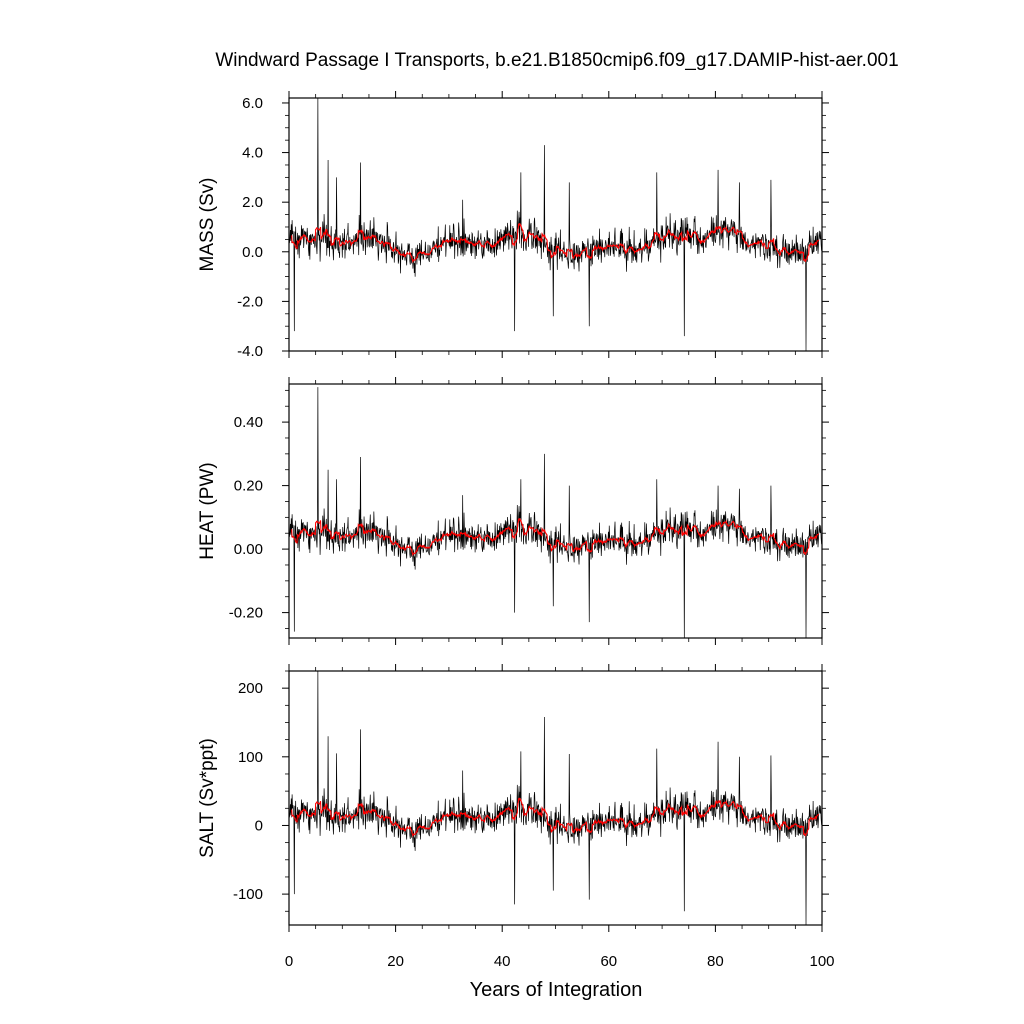 This screenshot has width=1024, height=1024. I want to click on y-tick-label: -2.0, so click(250, 301).